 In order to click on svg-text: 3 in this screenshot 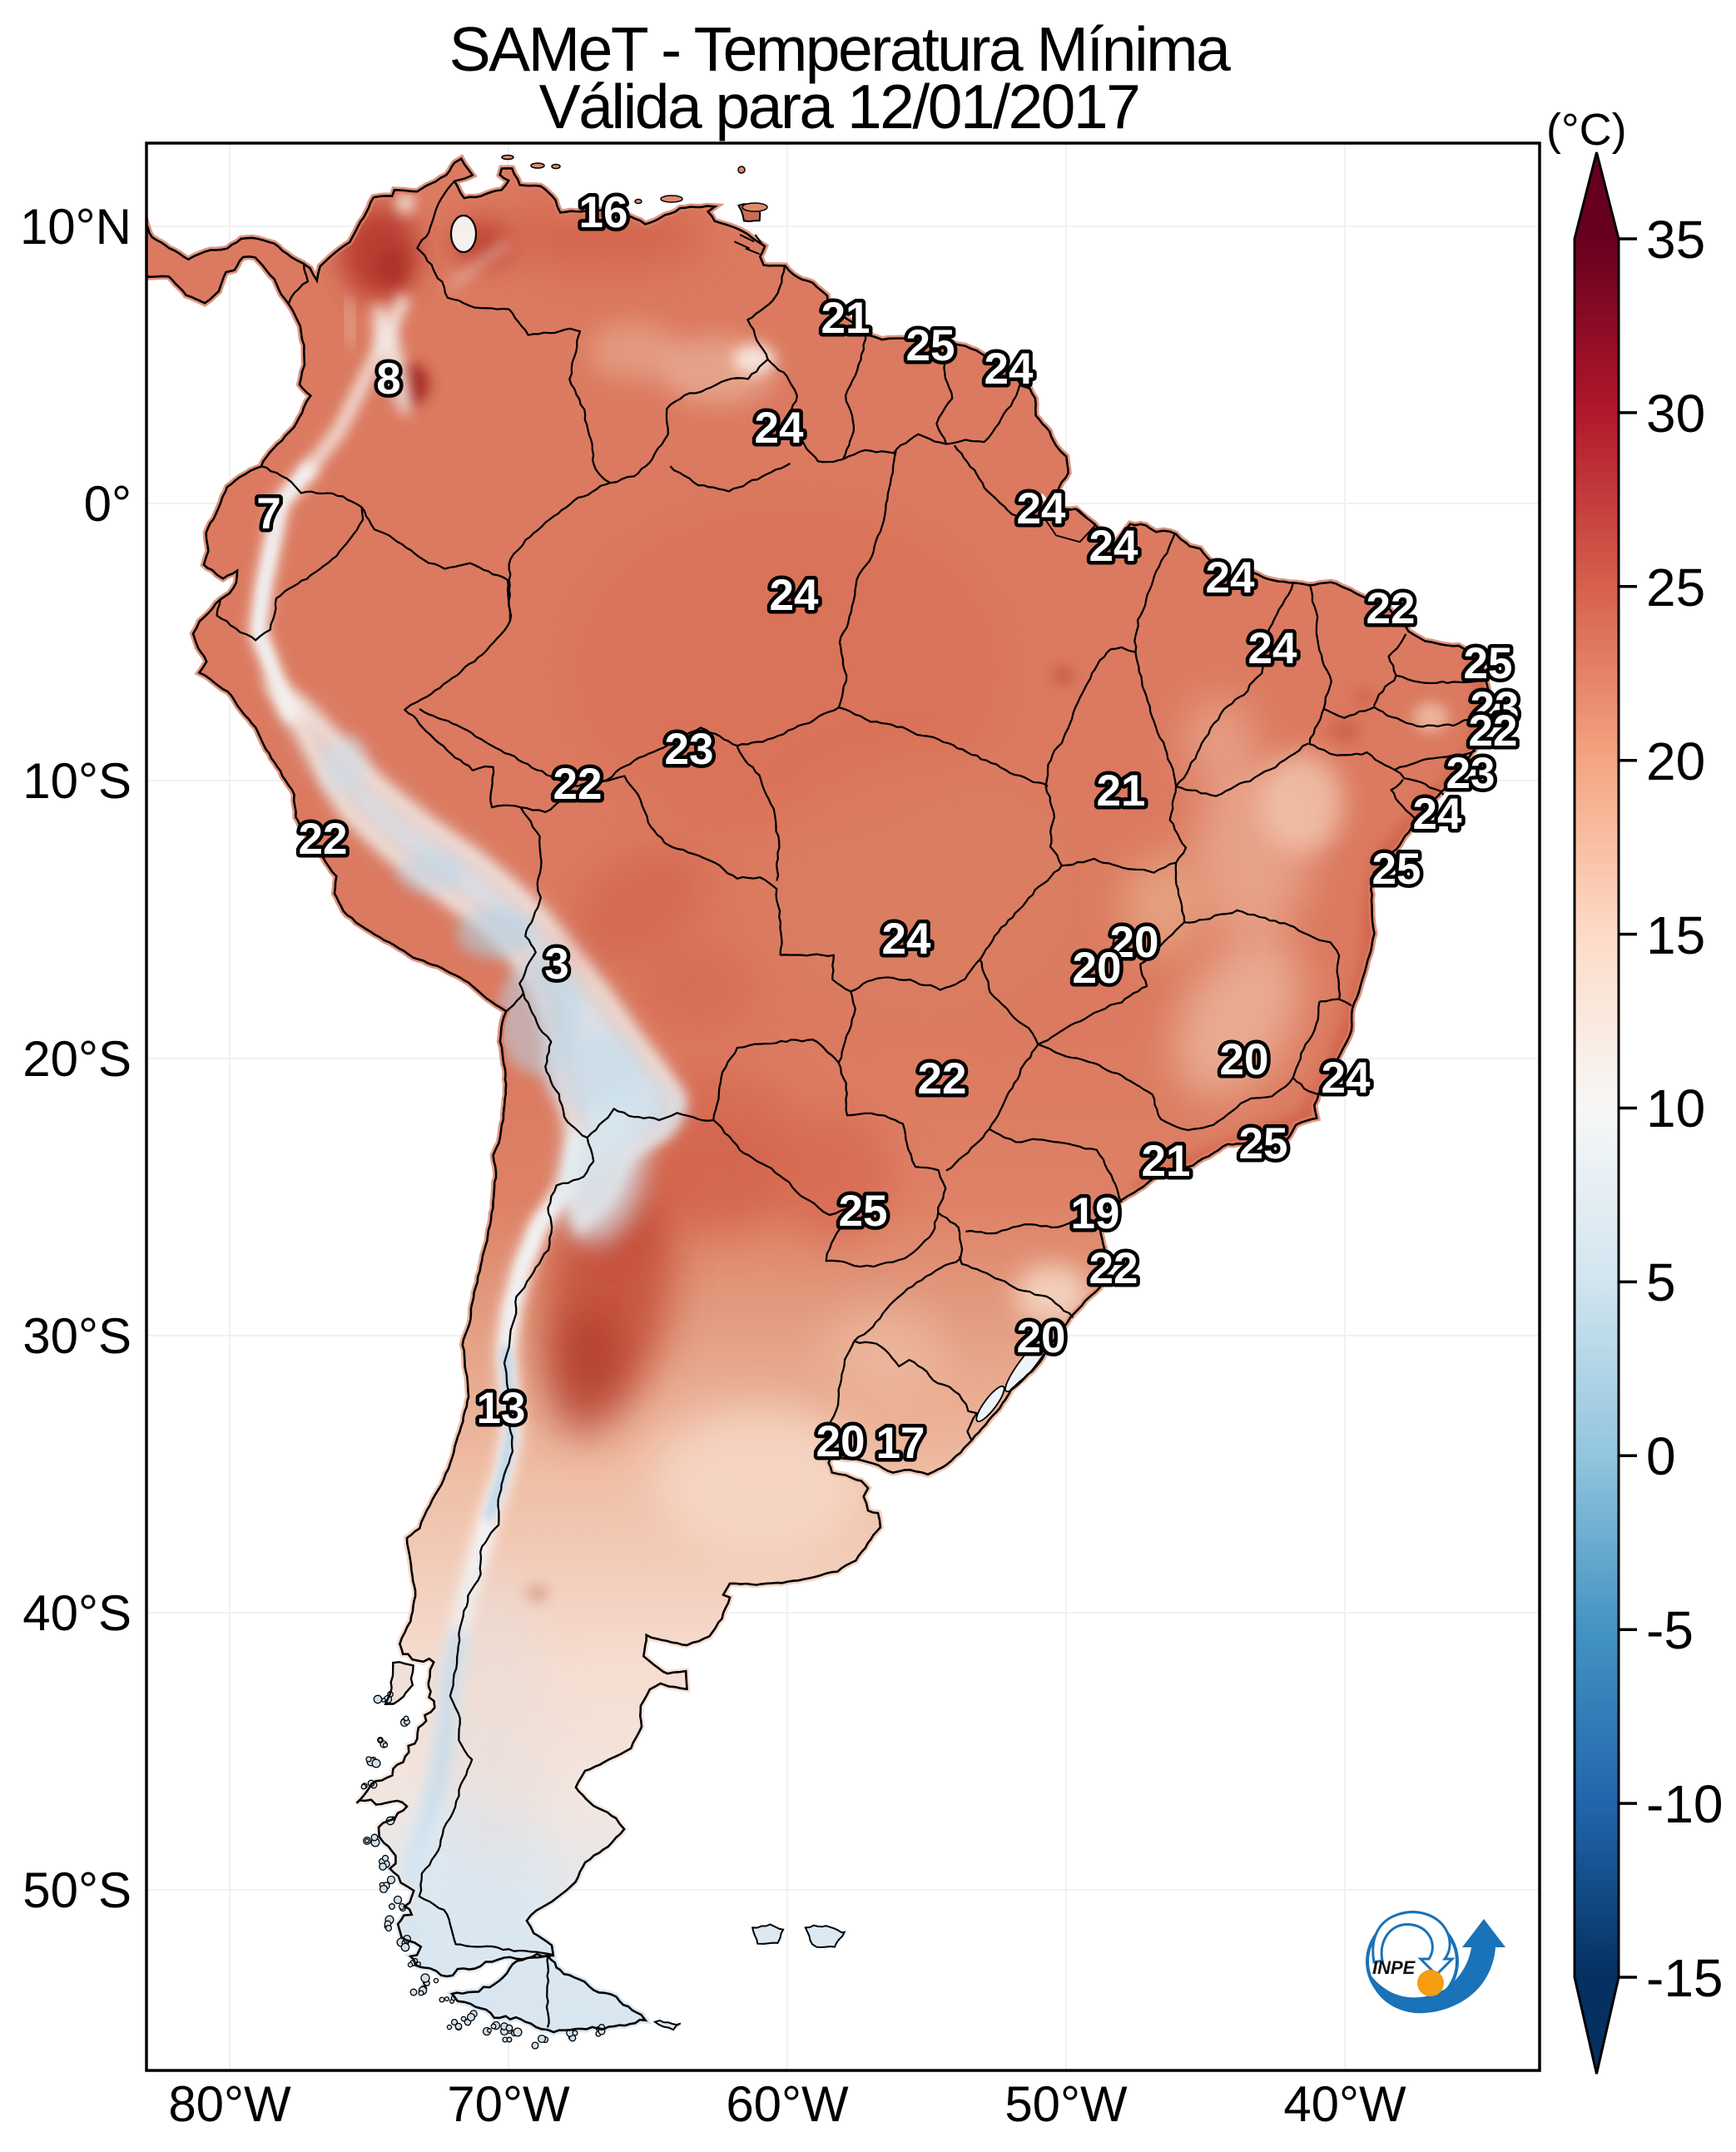, I will do `click(556, 964)`.